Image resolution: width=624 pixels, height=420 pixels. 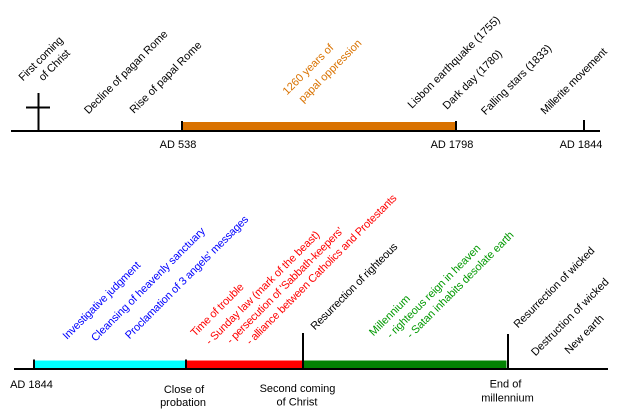 I want to click on svg-text: AD 1798, so click(x=452, y=145).